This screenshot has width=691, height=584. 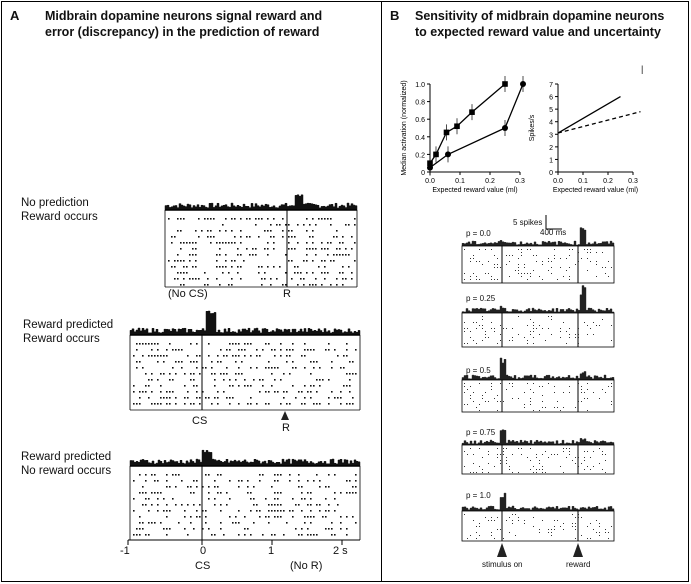 I want to click on y-tick-label: 1, so click(x=551, y=160).